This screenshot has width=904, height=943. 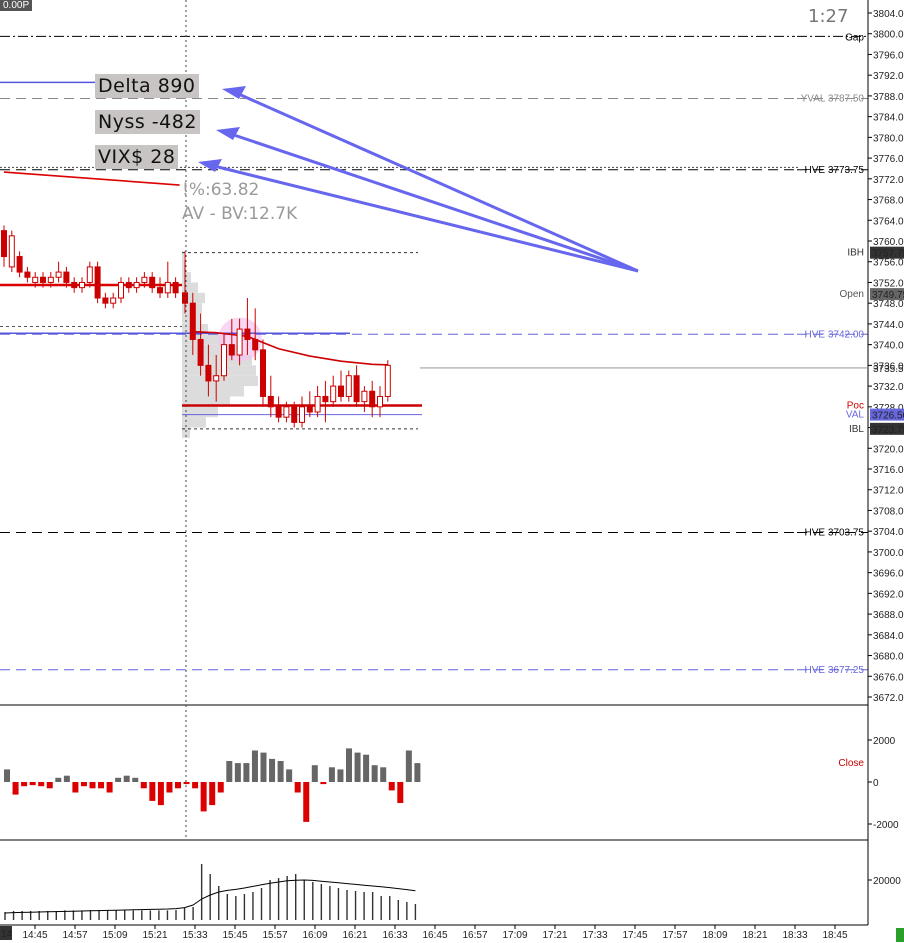 I want to click on time-tick-label: 18:45, so click(x=834, y=935).